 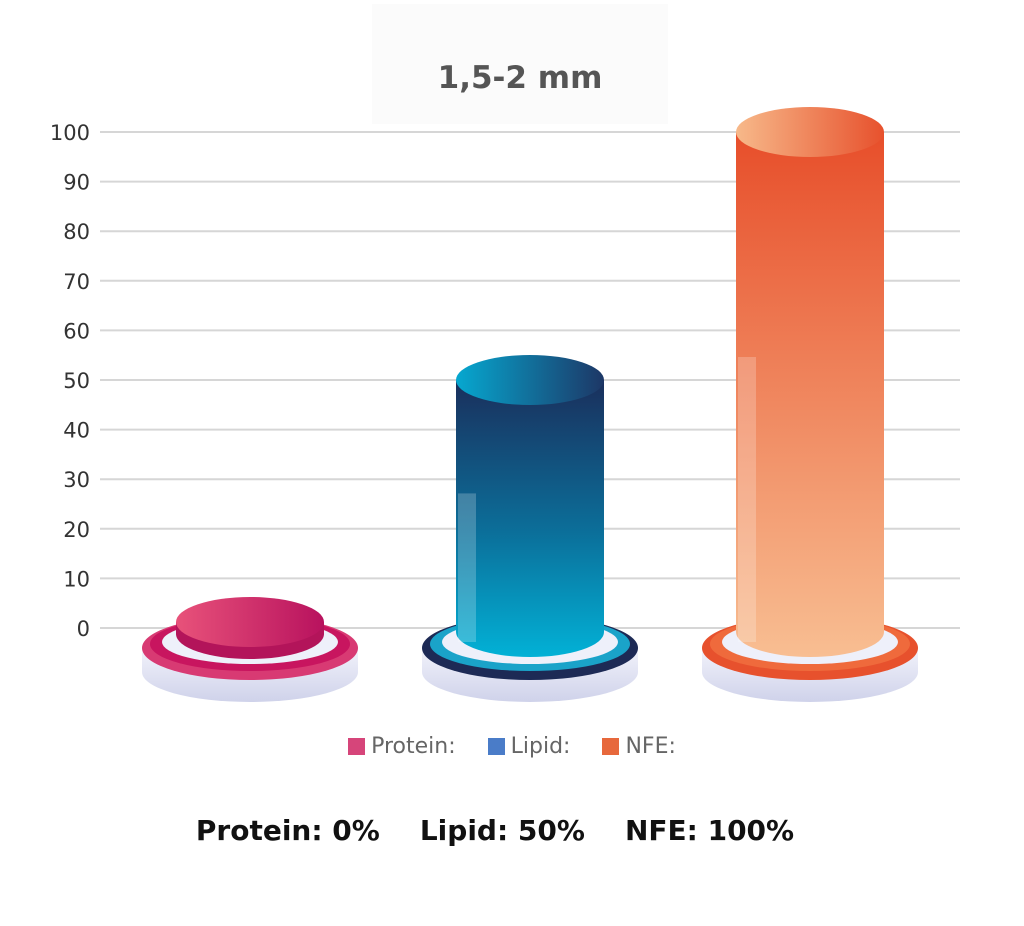 What do you see at coordinates (496, 746) in the screenshot?
I see `legend-swatch-lipid` at bounding box center [496, 746].